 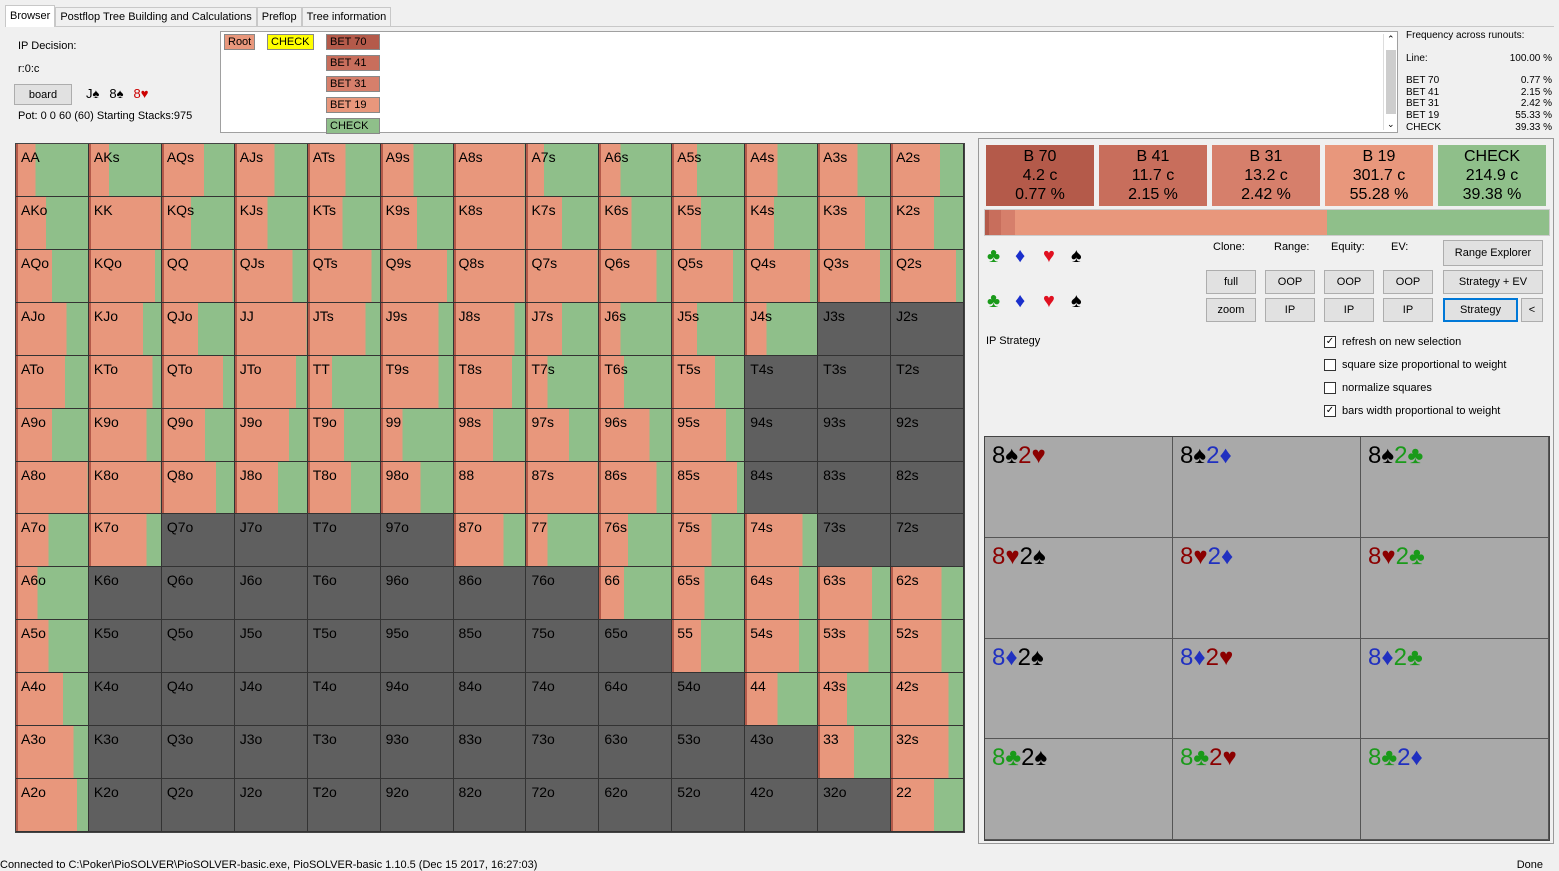 I want to click on range-explorer-button: Range Explorer, so click(x=1493, y=253).